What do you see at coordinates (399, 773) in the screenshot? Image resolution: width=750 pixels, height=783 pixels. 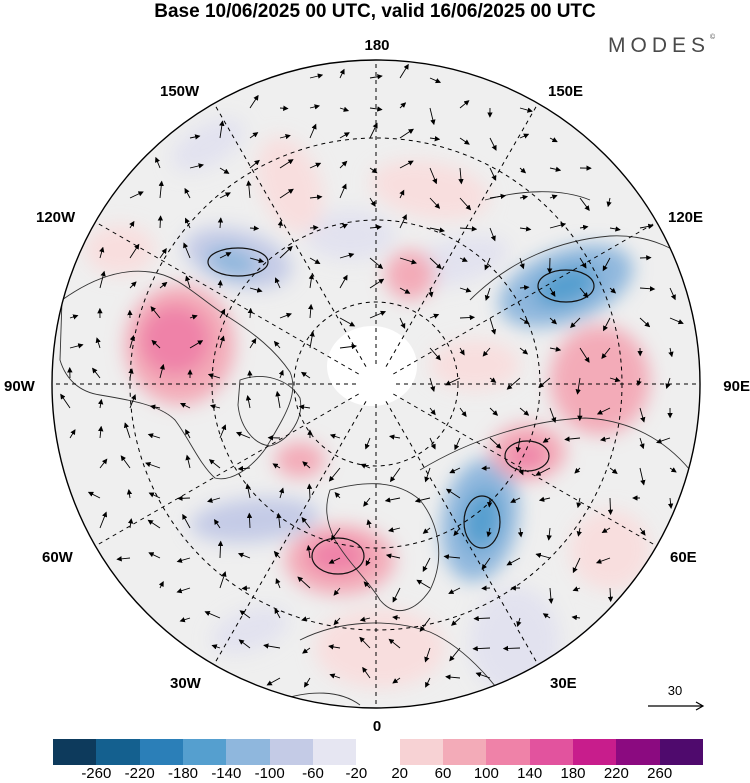 I see `colorbar-tick-label: 20` at bounding box center [399, 773].